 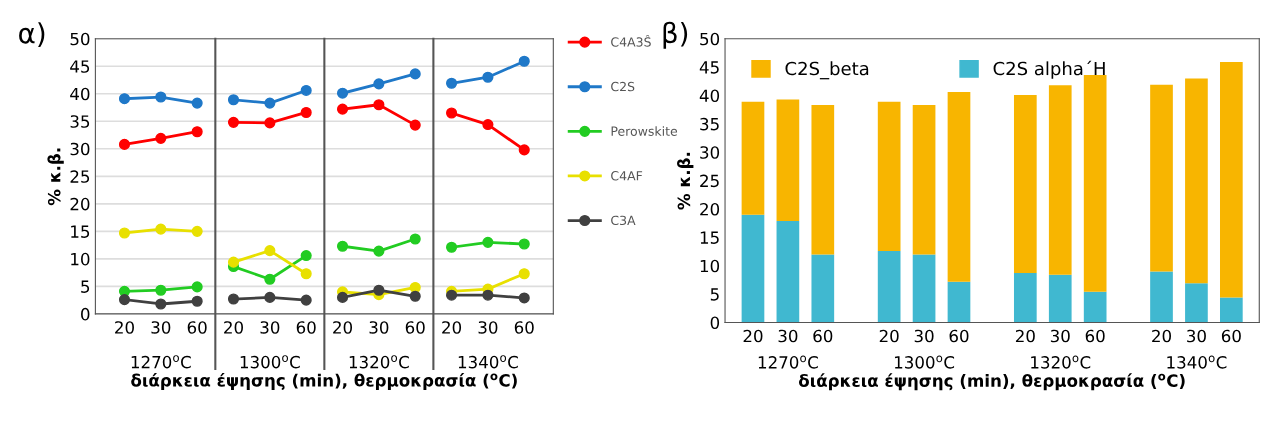 What do you see at coordinates (709, 124) in the screenshot?
I see `y-tick-label: 35` at bounding box center [709, 124].